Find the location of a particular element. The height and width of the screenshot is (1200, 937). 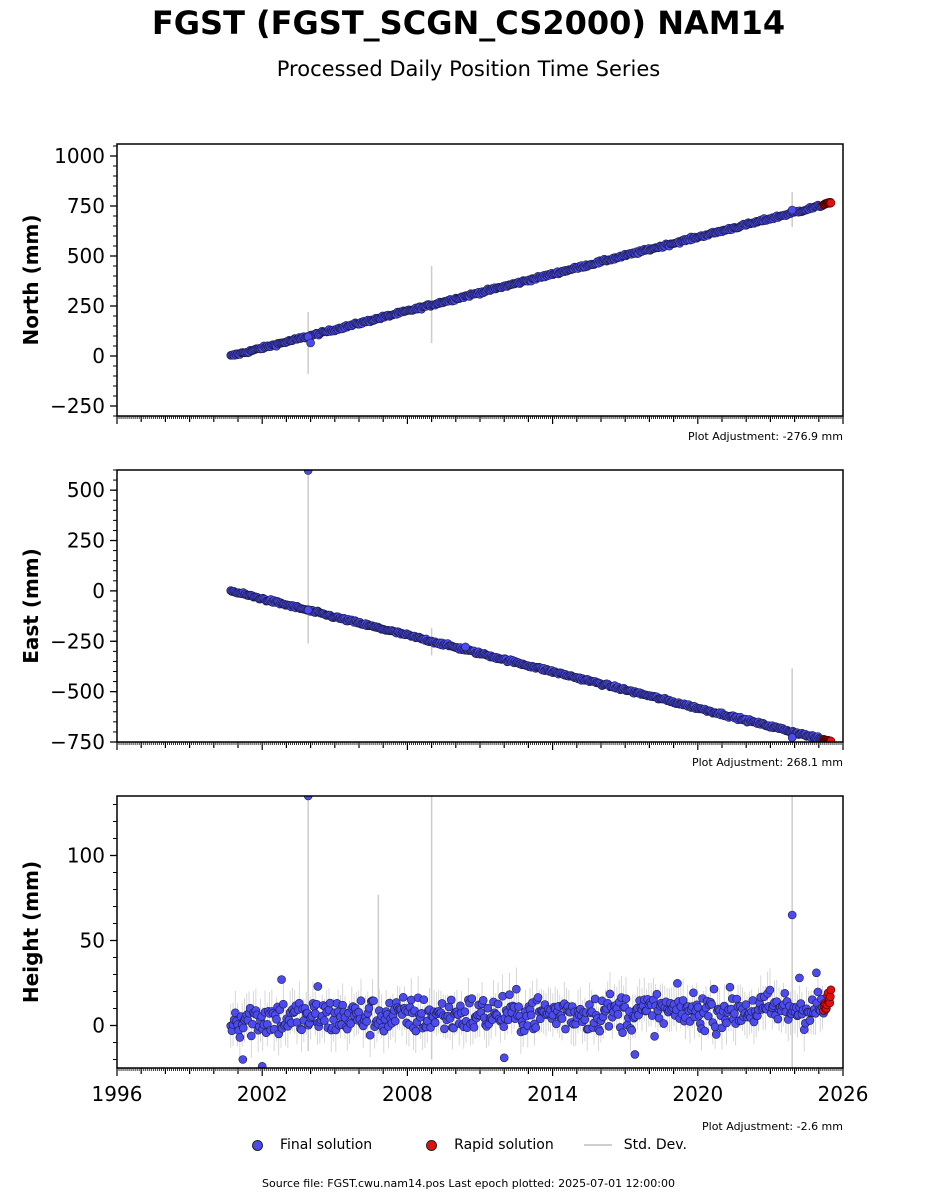

plot-adjustment-label: Plot Adjustment: -276.9 mm is located at coordinates (765, 436).